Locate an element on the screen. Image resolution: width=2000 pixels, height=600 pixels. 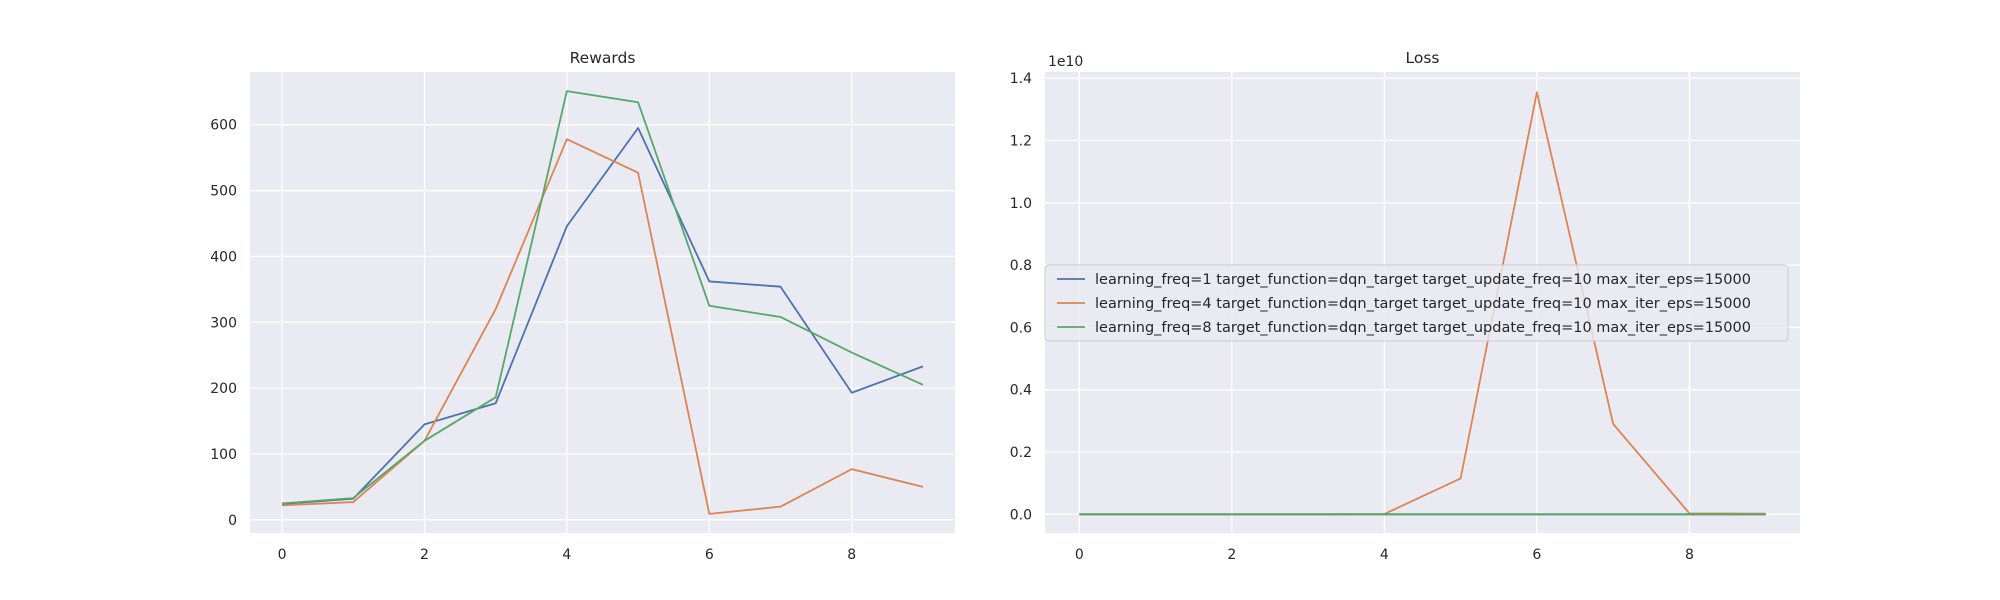
y-tick-label: 0 is located at coordinates (232, 521).